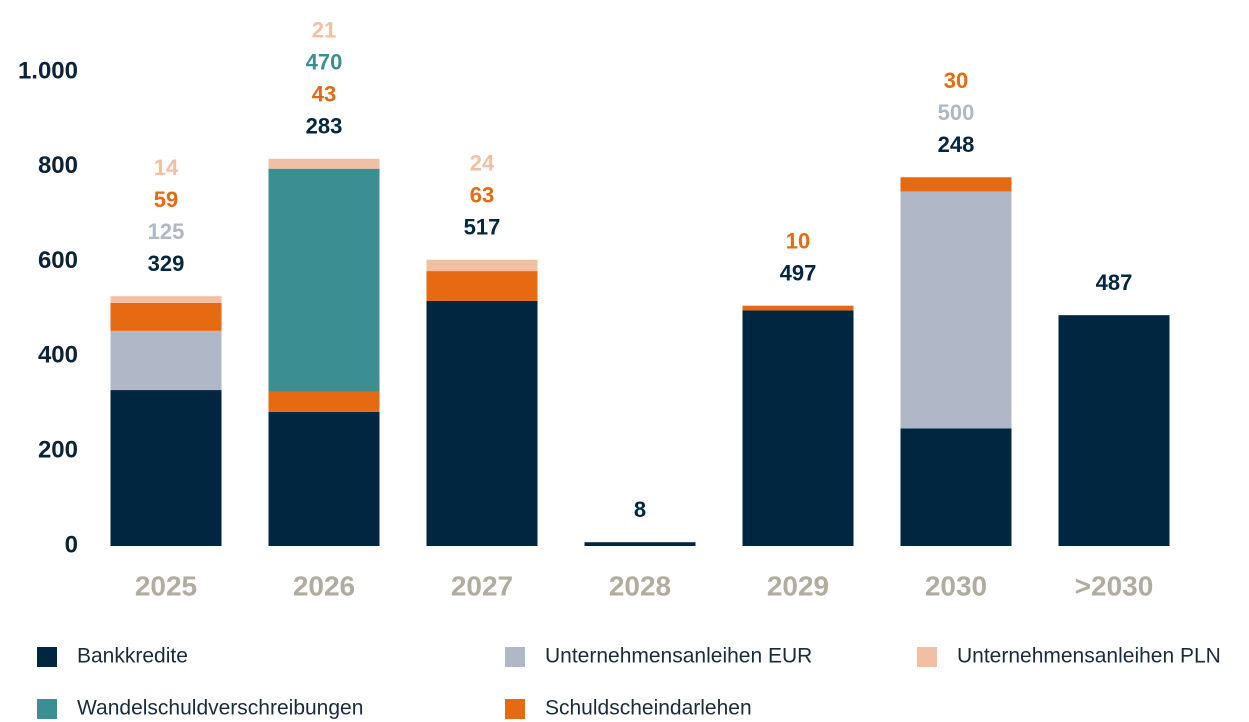 The width and height of the screenshot is (1249, 722). I want to click on value-label: 8, so click(640, 509).